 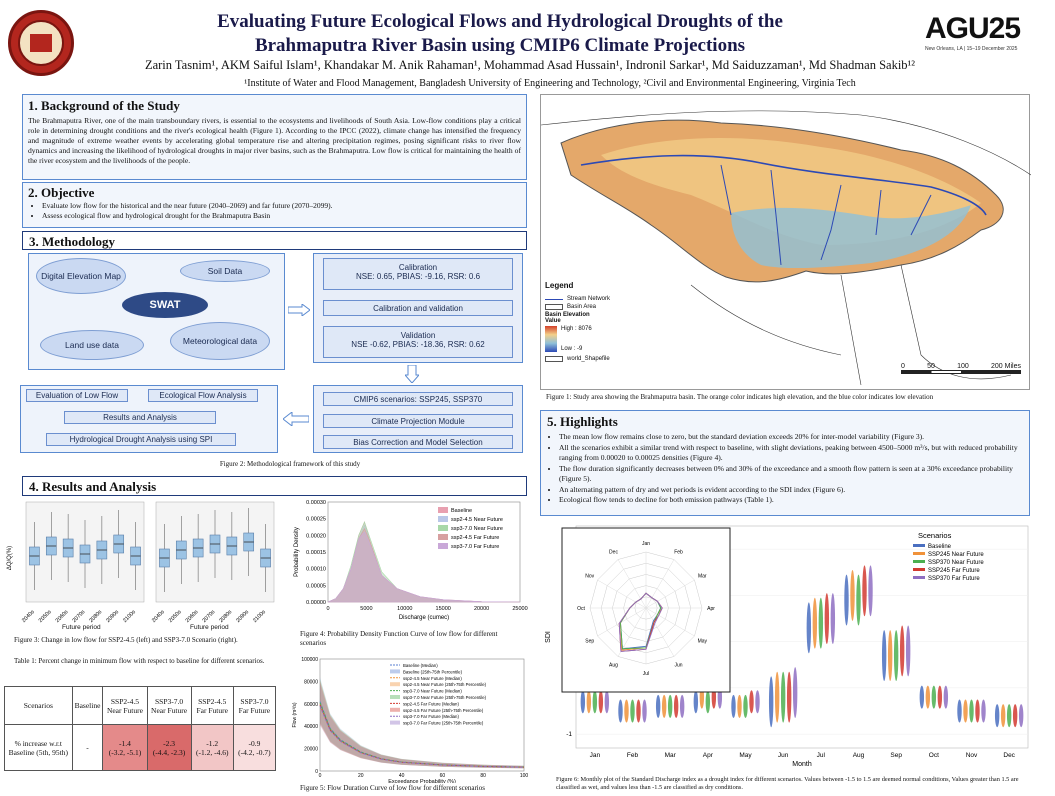 I want to click on arrow-down, so click(x=412, y=374).